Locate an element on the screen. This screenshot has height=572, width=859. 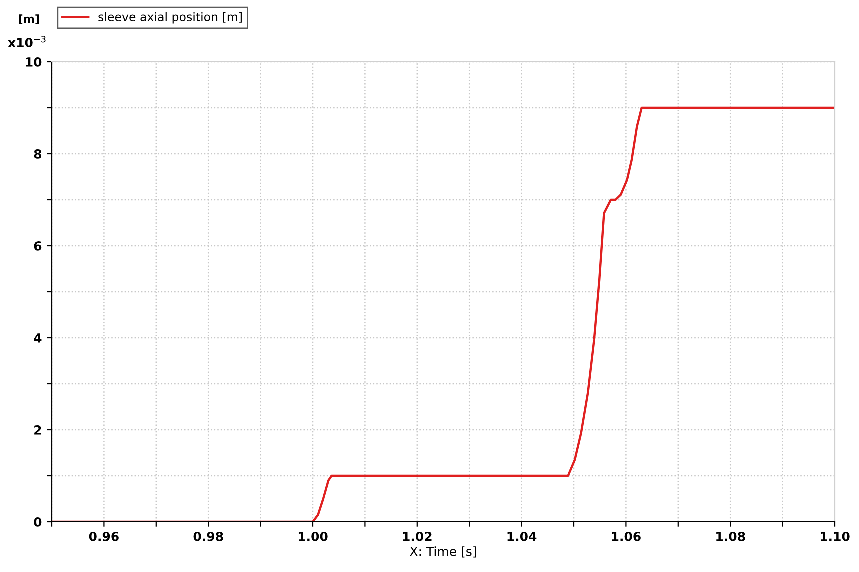
y-tick-label: 2 is located at coordinates (38, 430).